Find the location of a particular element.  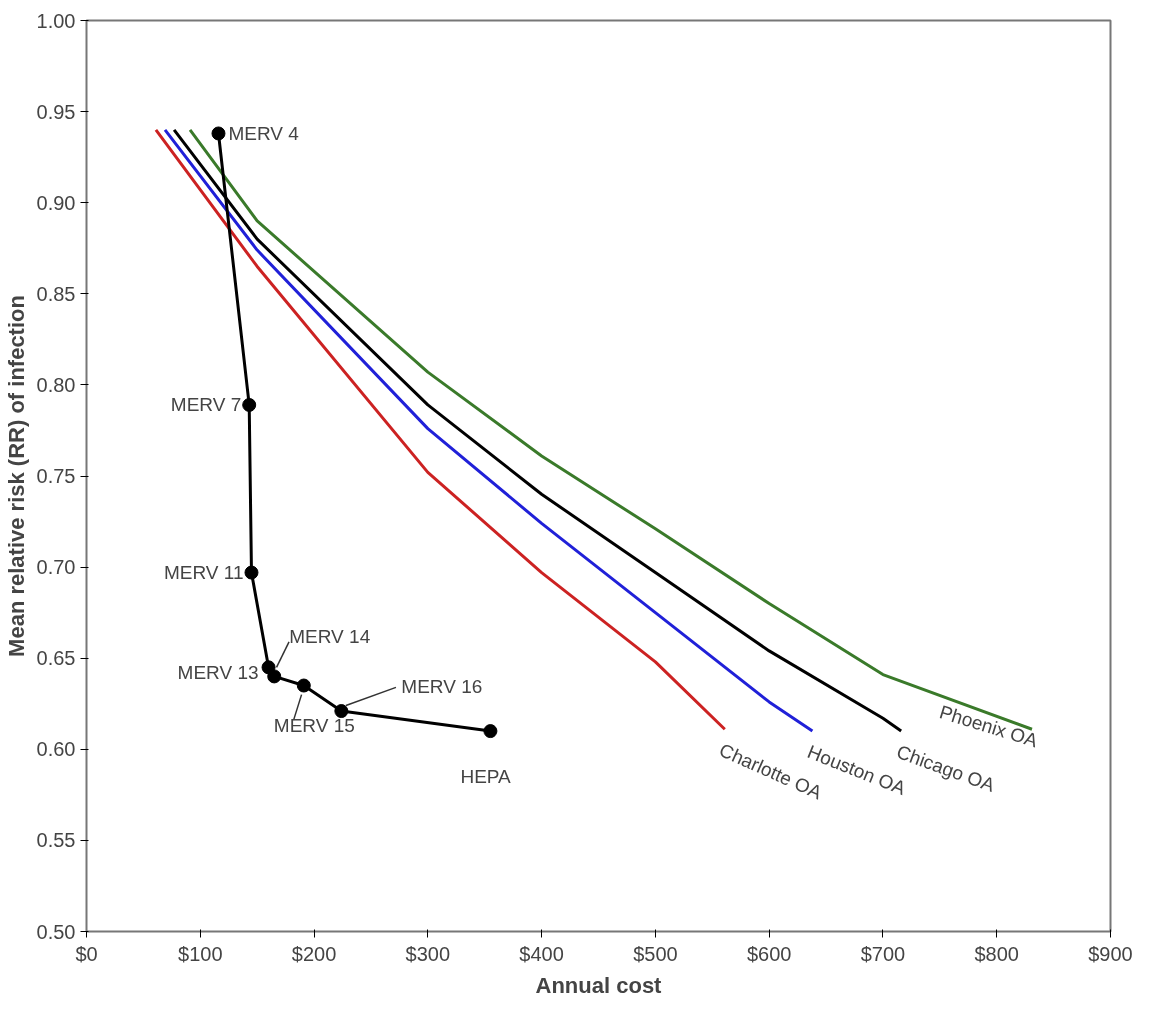

y-axis-title: Mean relative risk (RR) of infection is located at coordinates (16, 476).